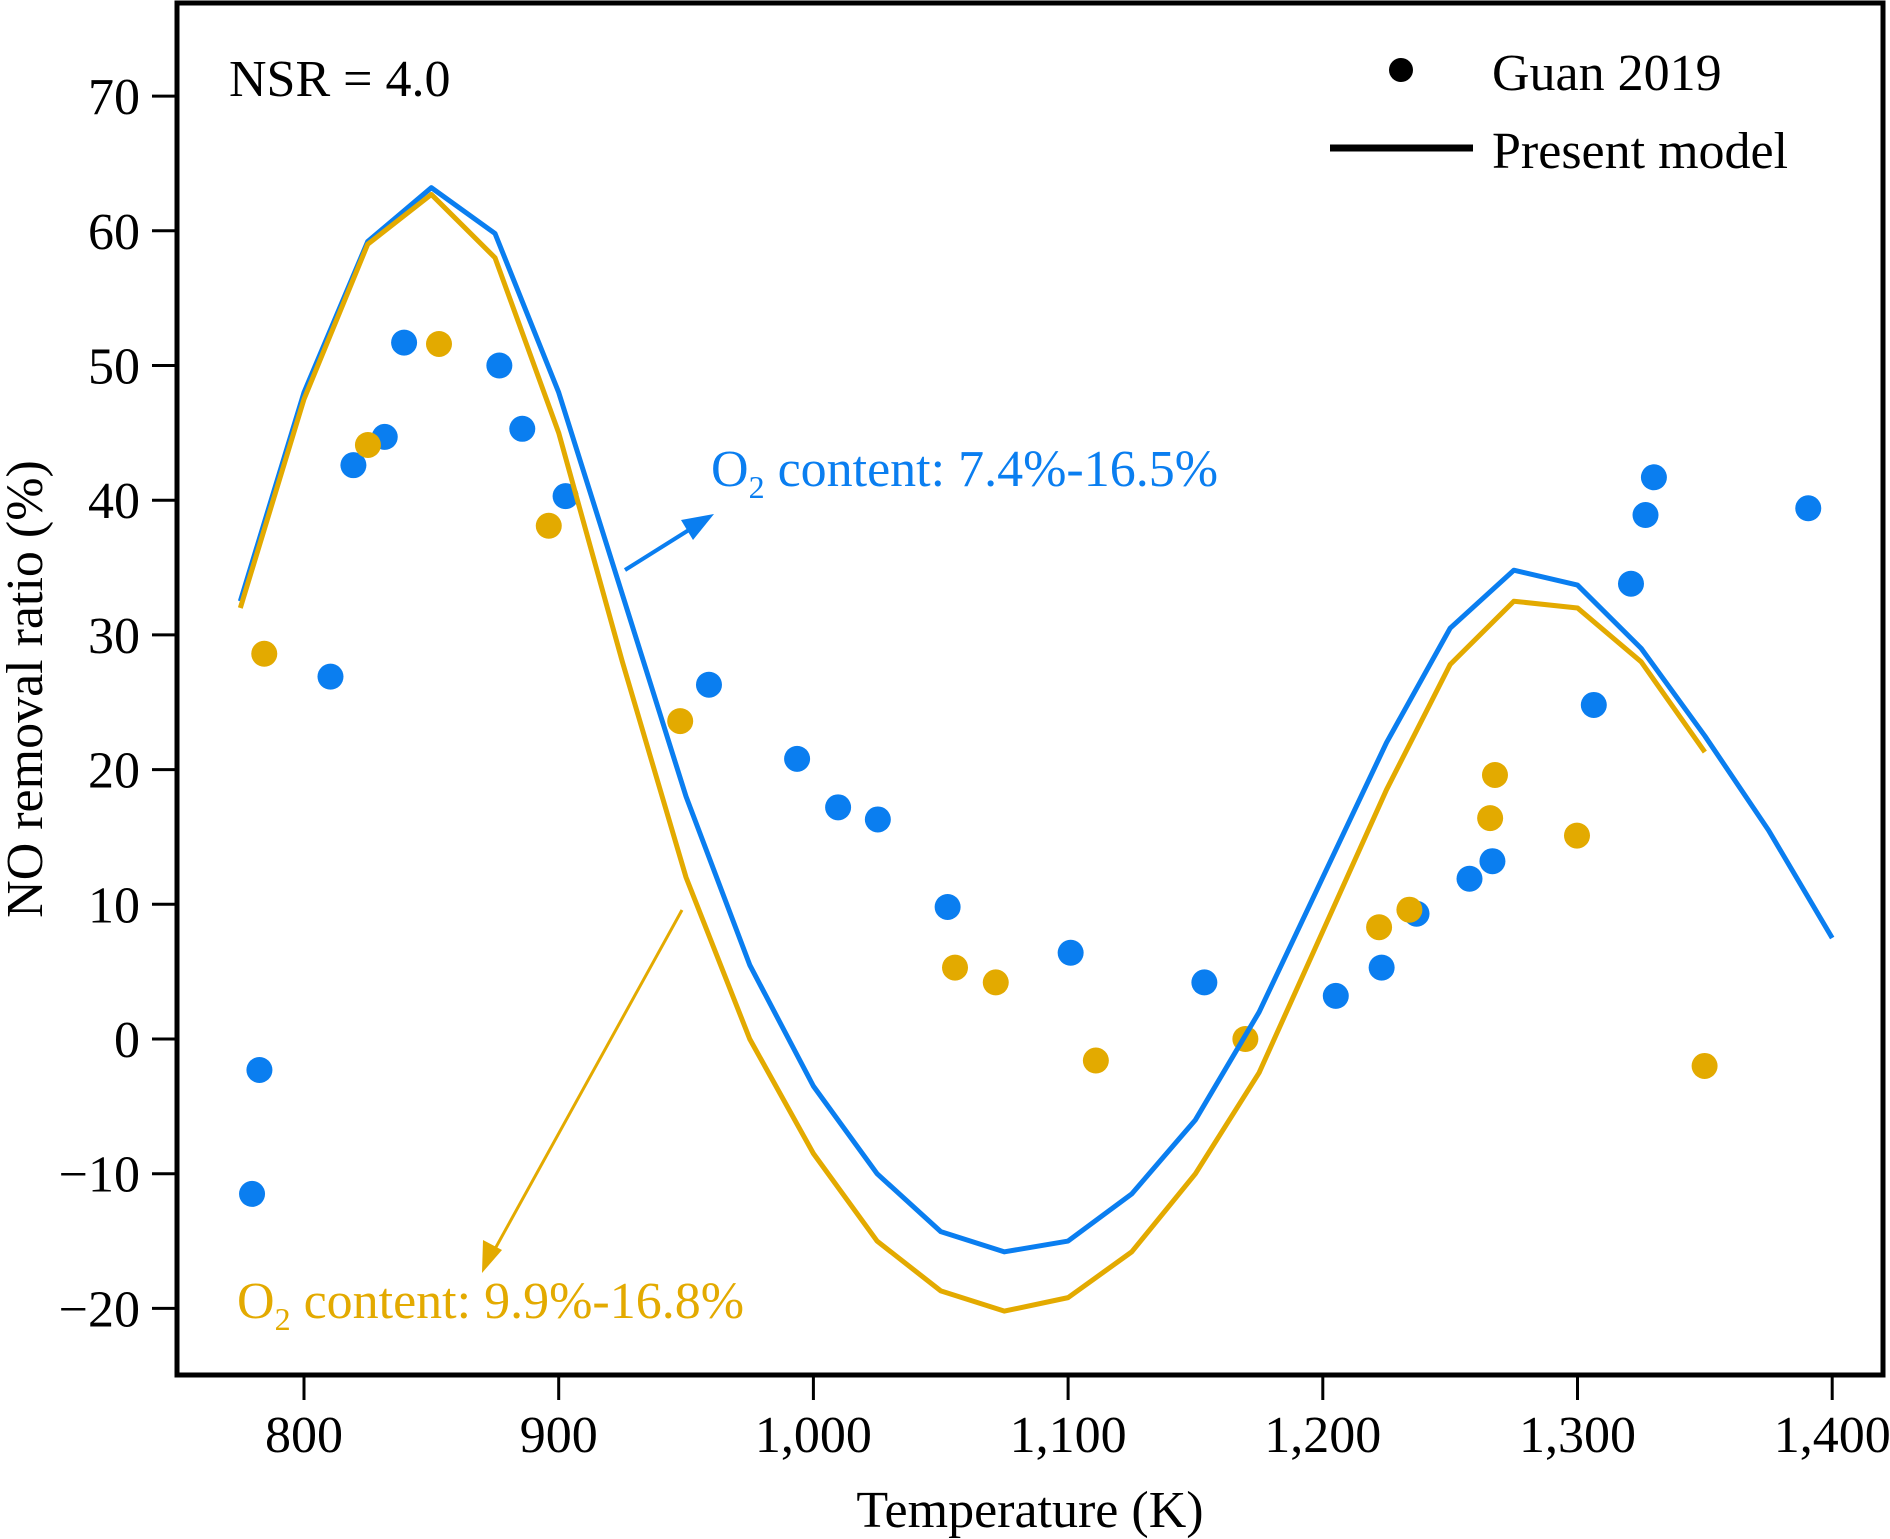  What do you see at coordinates (1607, 73) in the screenshot?
I see `legend-label-guan-2019: Guan 2019` at bounding box center [1607, 73].